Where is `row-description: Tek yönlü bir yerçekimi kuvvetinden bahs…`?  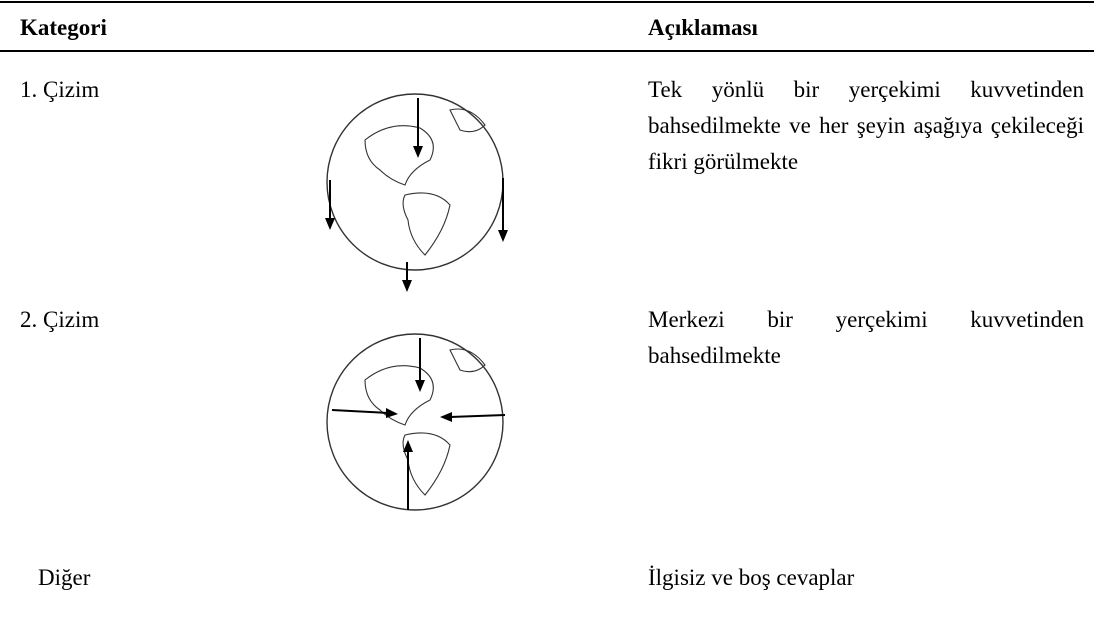
row-description: Tek yönlü bir yerçekimi kuvvetinden bahs… is located at coordinates (866, 125).